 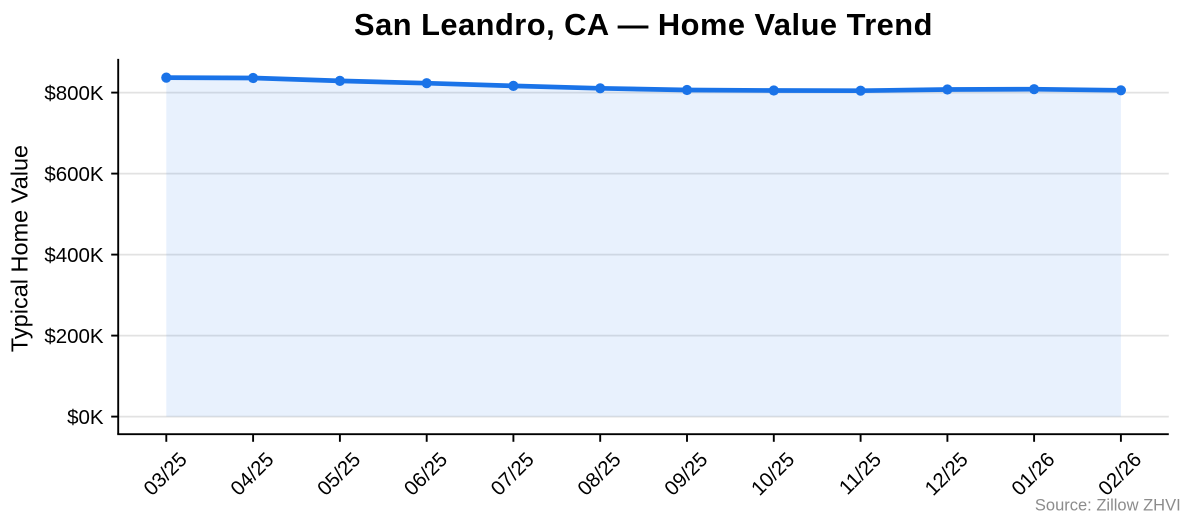 What do you see at coordinates (340, 475) in the screenshot?
I see `svg-text: 05/25` at bounding box center [340, 475].